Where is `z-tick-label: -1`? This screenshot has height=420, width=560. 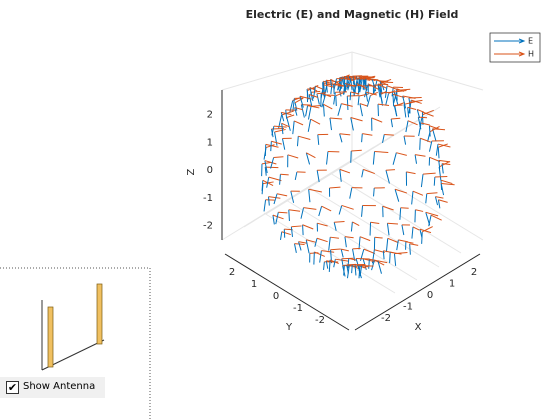 z-tick-label: -1 is located at coordinates (208, 198).